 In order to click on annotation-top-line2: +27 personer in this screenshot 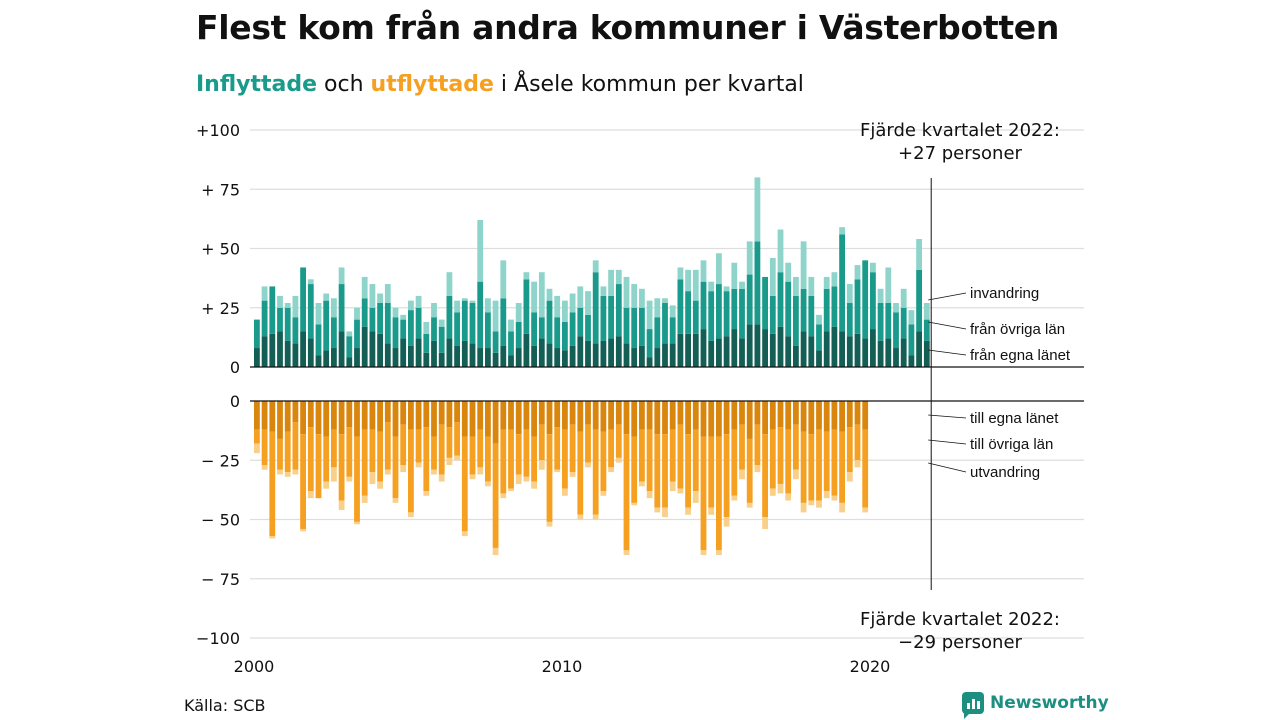, I will do `click(960, 153)`.